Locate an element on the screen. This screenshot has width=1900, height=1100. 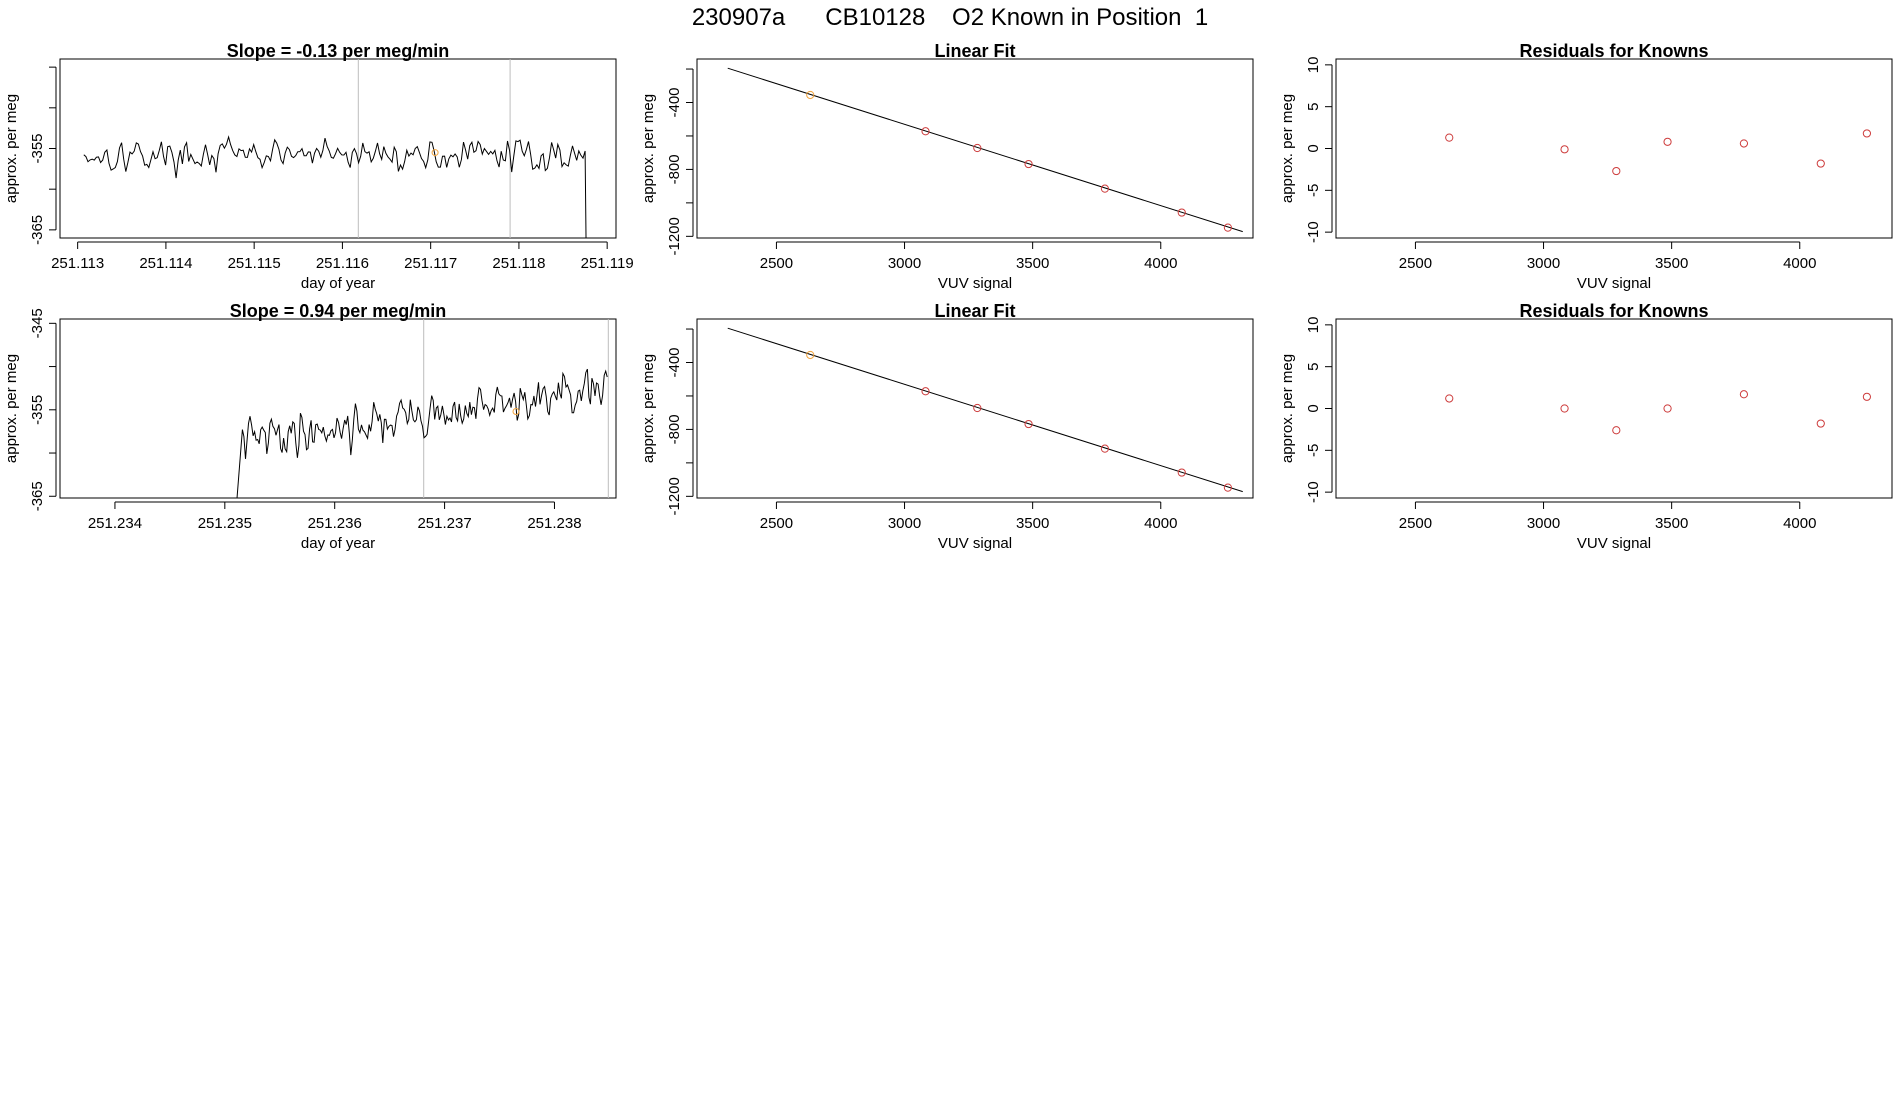
panel-title: Slope = 0.94 per meg/min is located at coordinates (338, 311).